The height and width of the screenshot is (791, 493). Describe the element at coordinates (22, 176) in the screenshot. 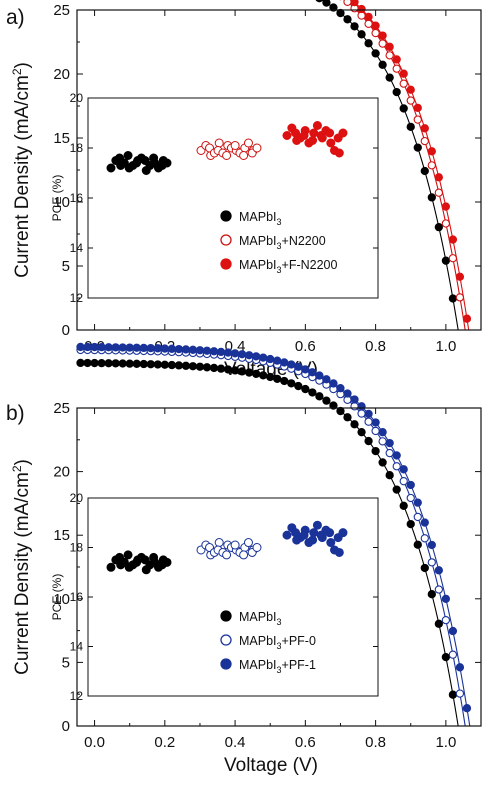

I see `y-axis-title-main: Current Density (mA/cm` at that location.